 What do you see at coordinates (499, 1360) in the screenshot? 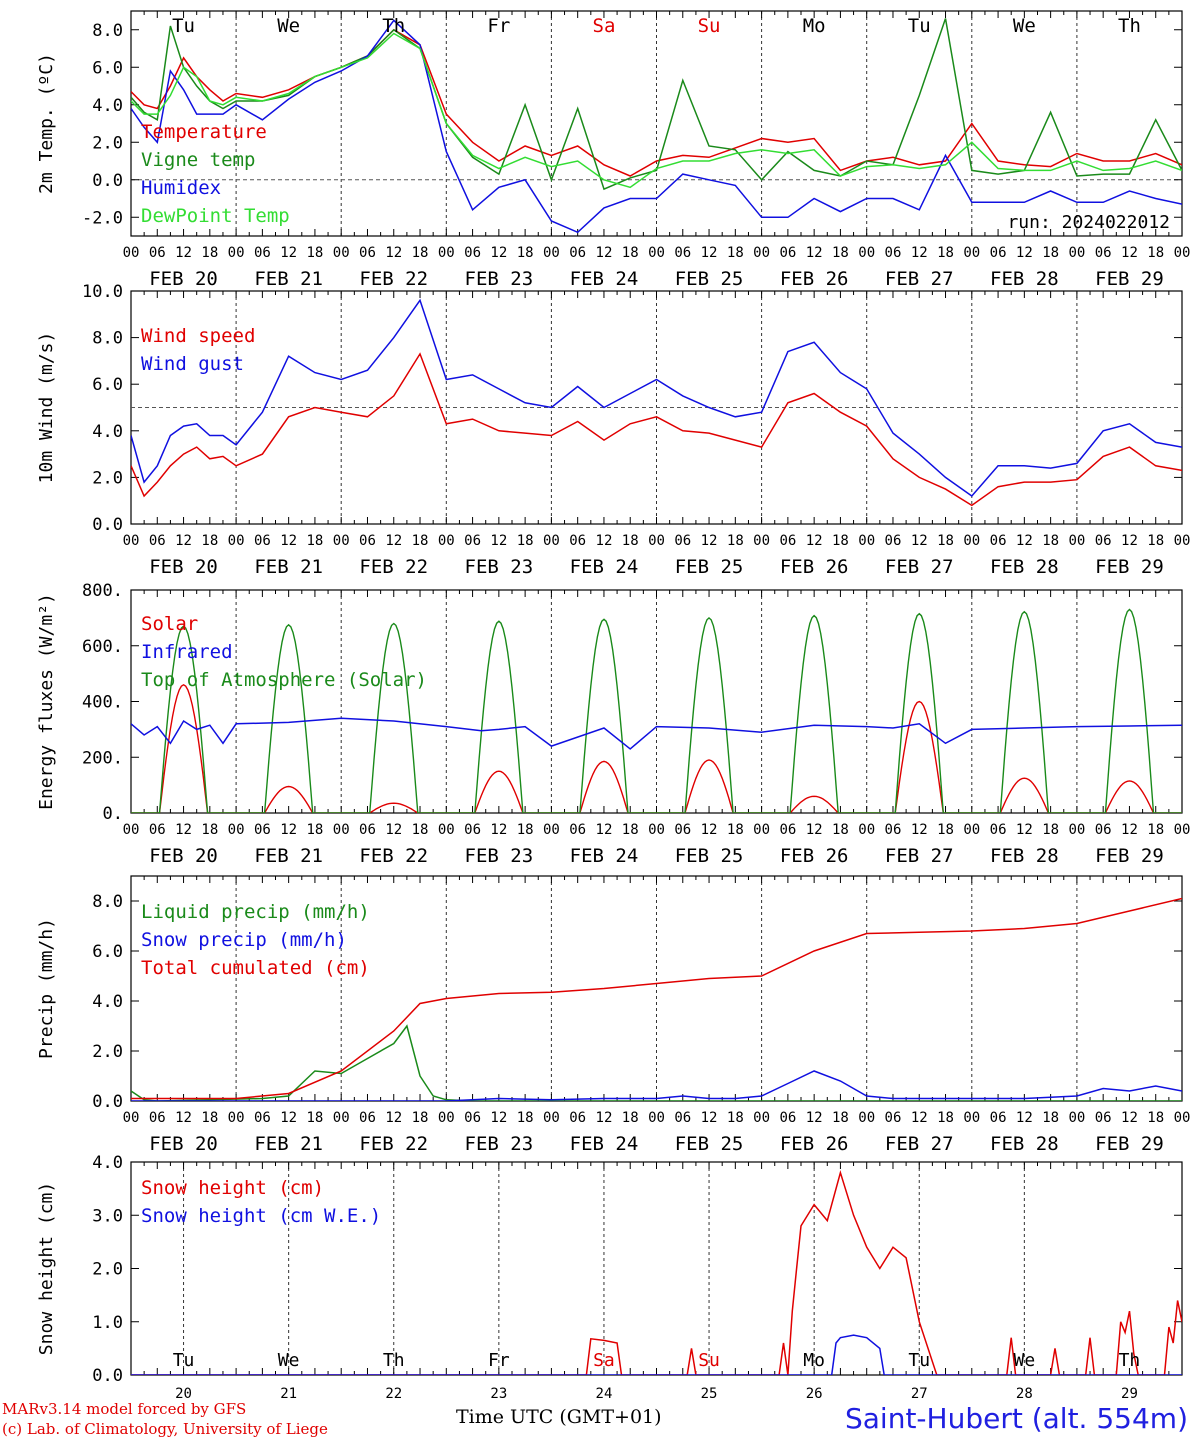
I see `day-letter: Fr` at bounding box center [499, 1360].